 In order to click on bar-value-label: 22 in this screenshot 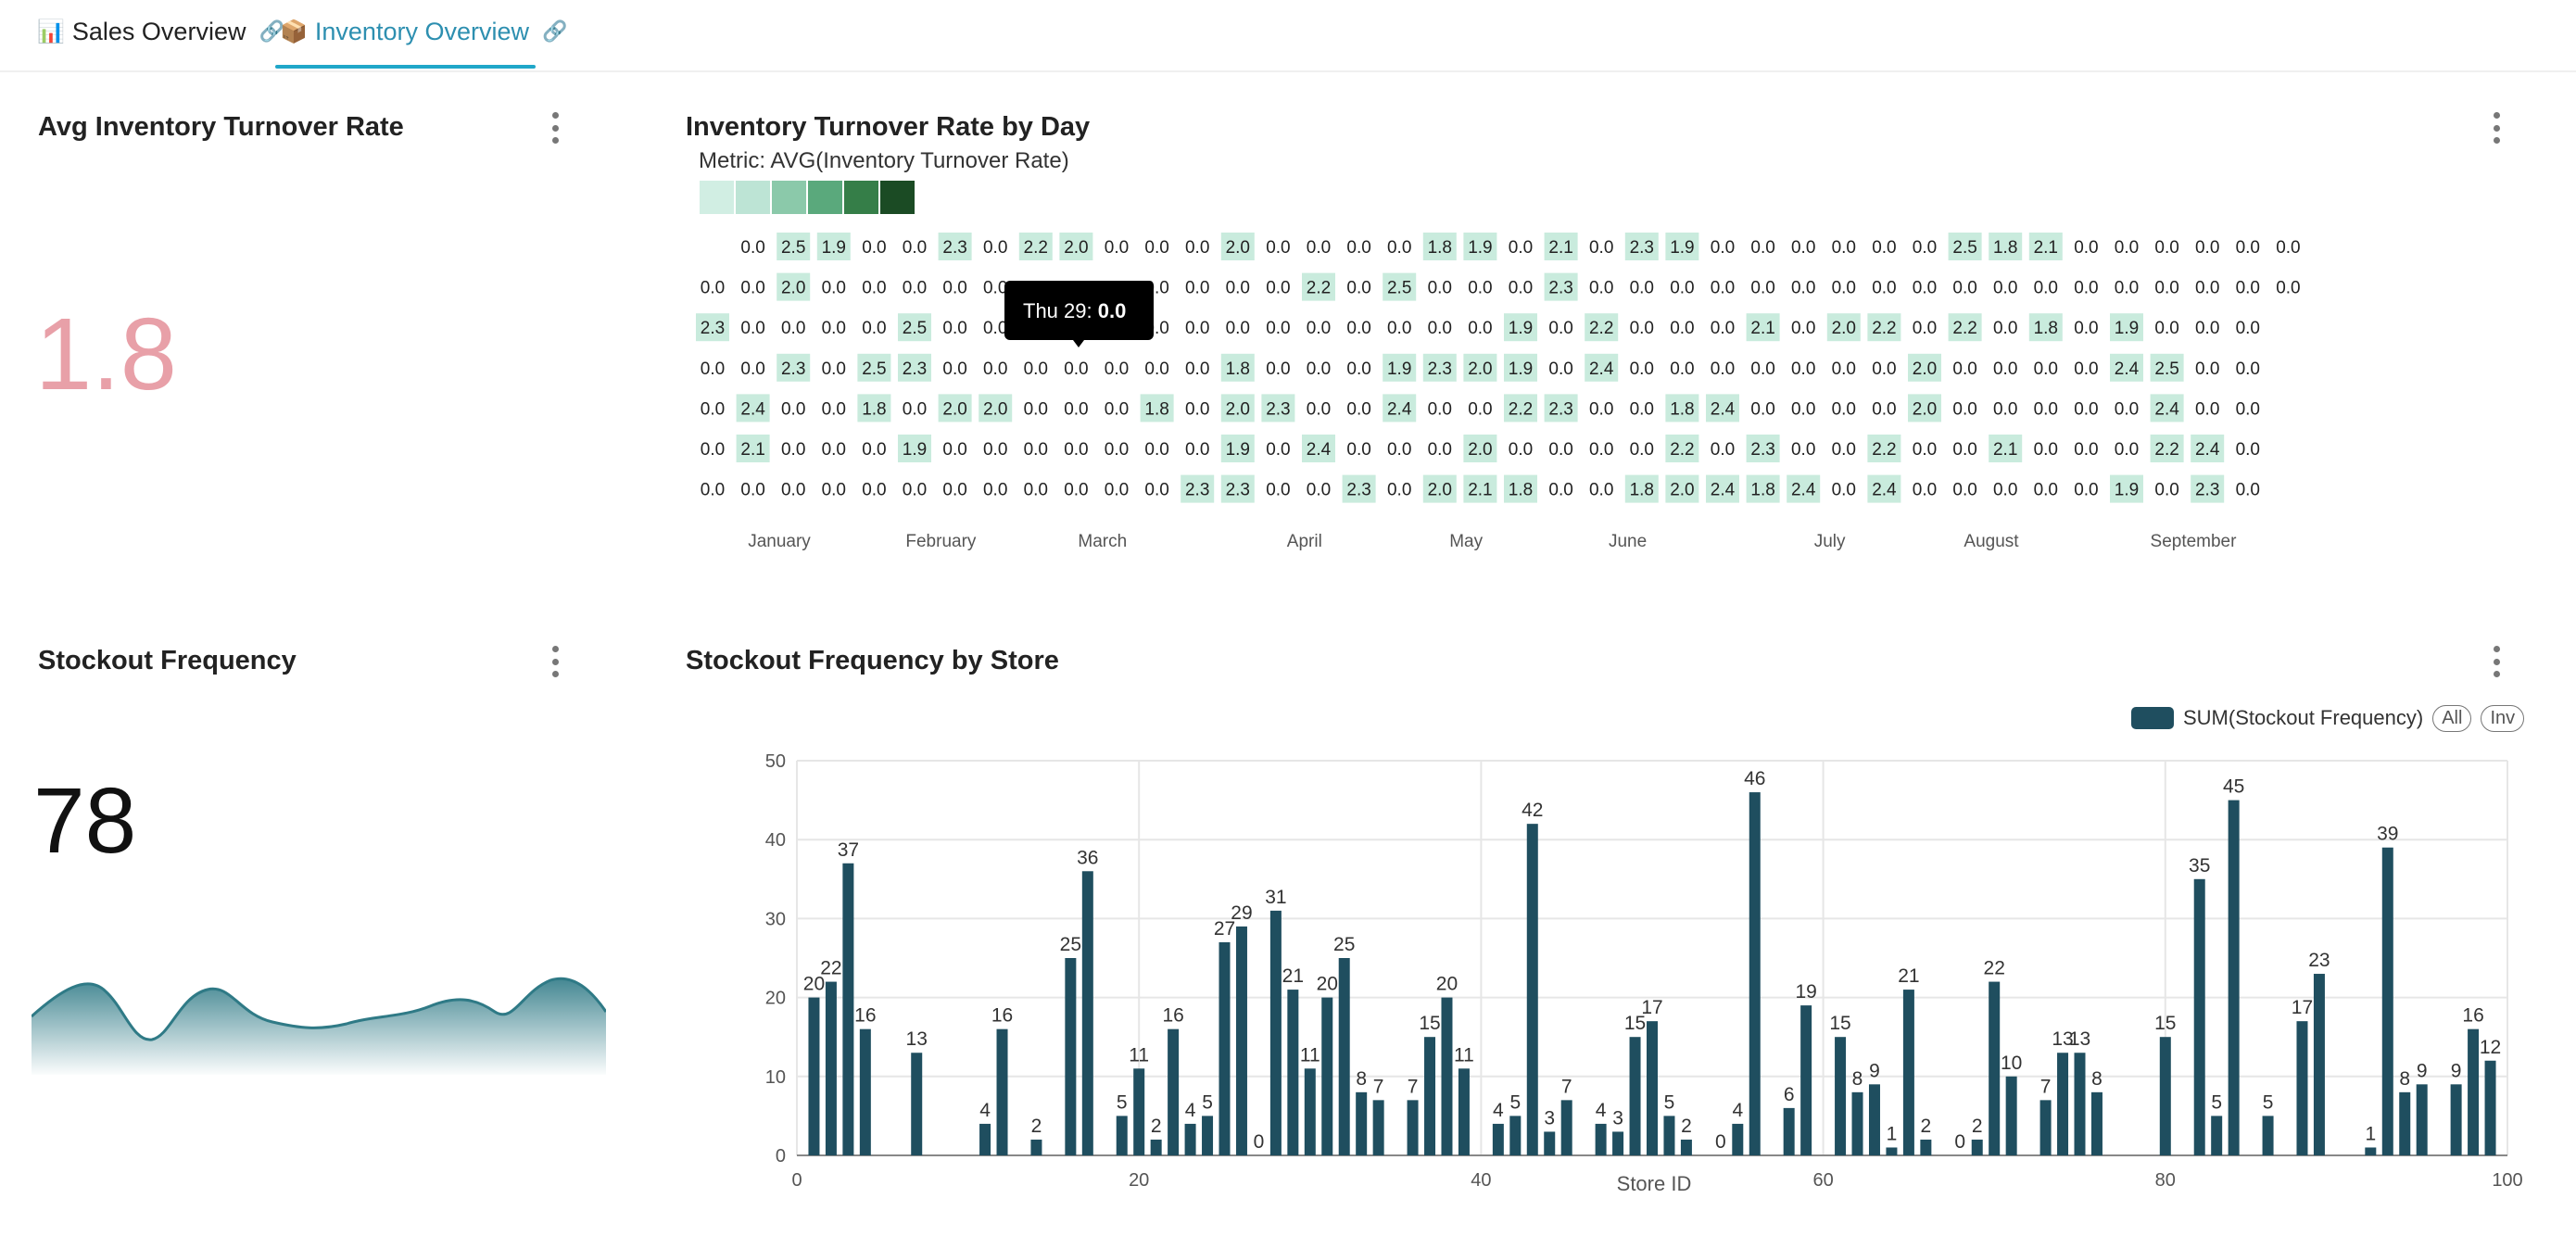, I will do `click(1994, 968)`.